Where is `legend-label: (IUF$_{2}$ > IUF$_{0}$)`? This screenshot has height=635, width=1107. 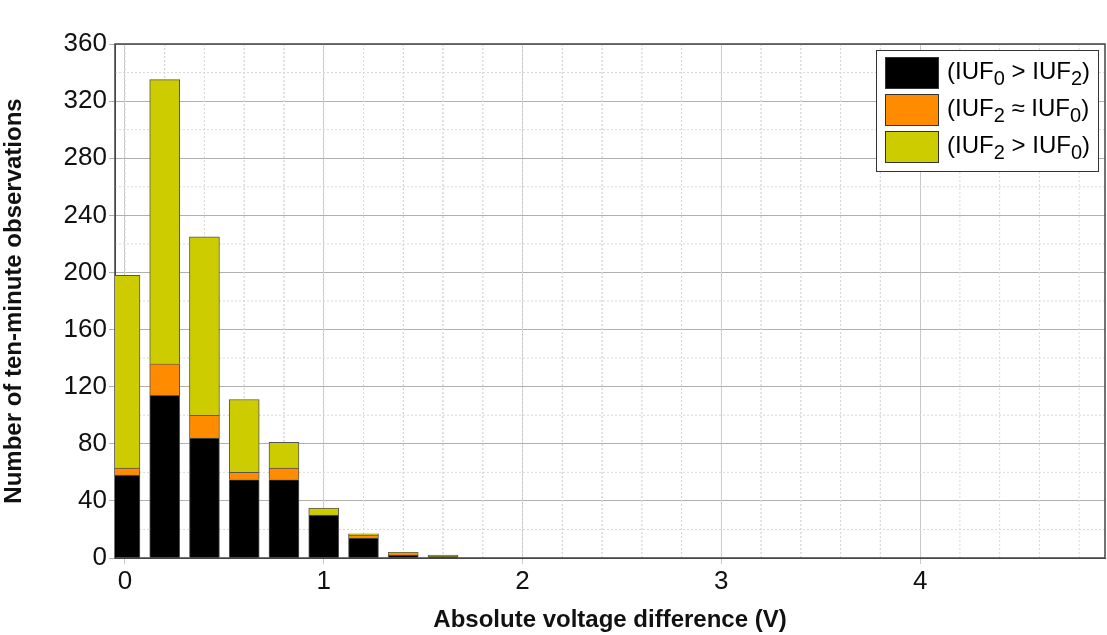 legend-label: (IUF$_{2}$ > IUF$_{0}$) is located at coordinates (1018, 147).